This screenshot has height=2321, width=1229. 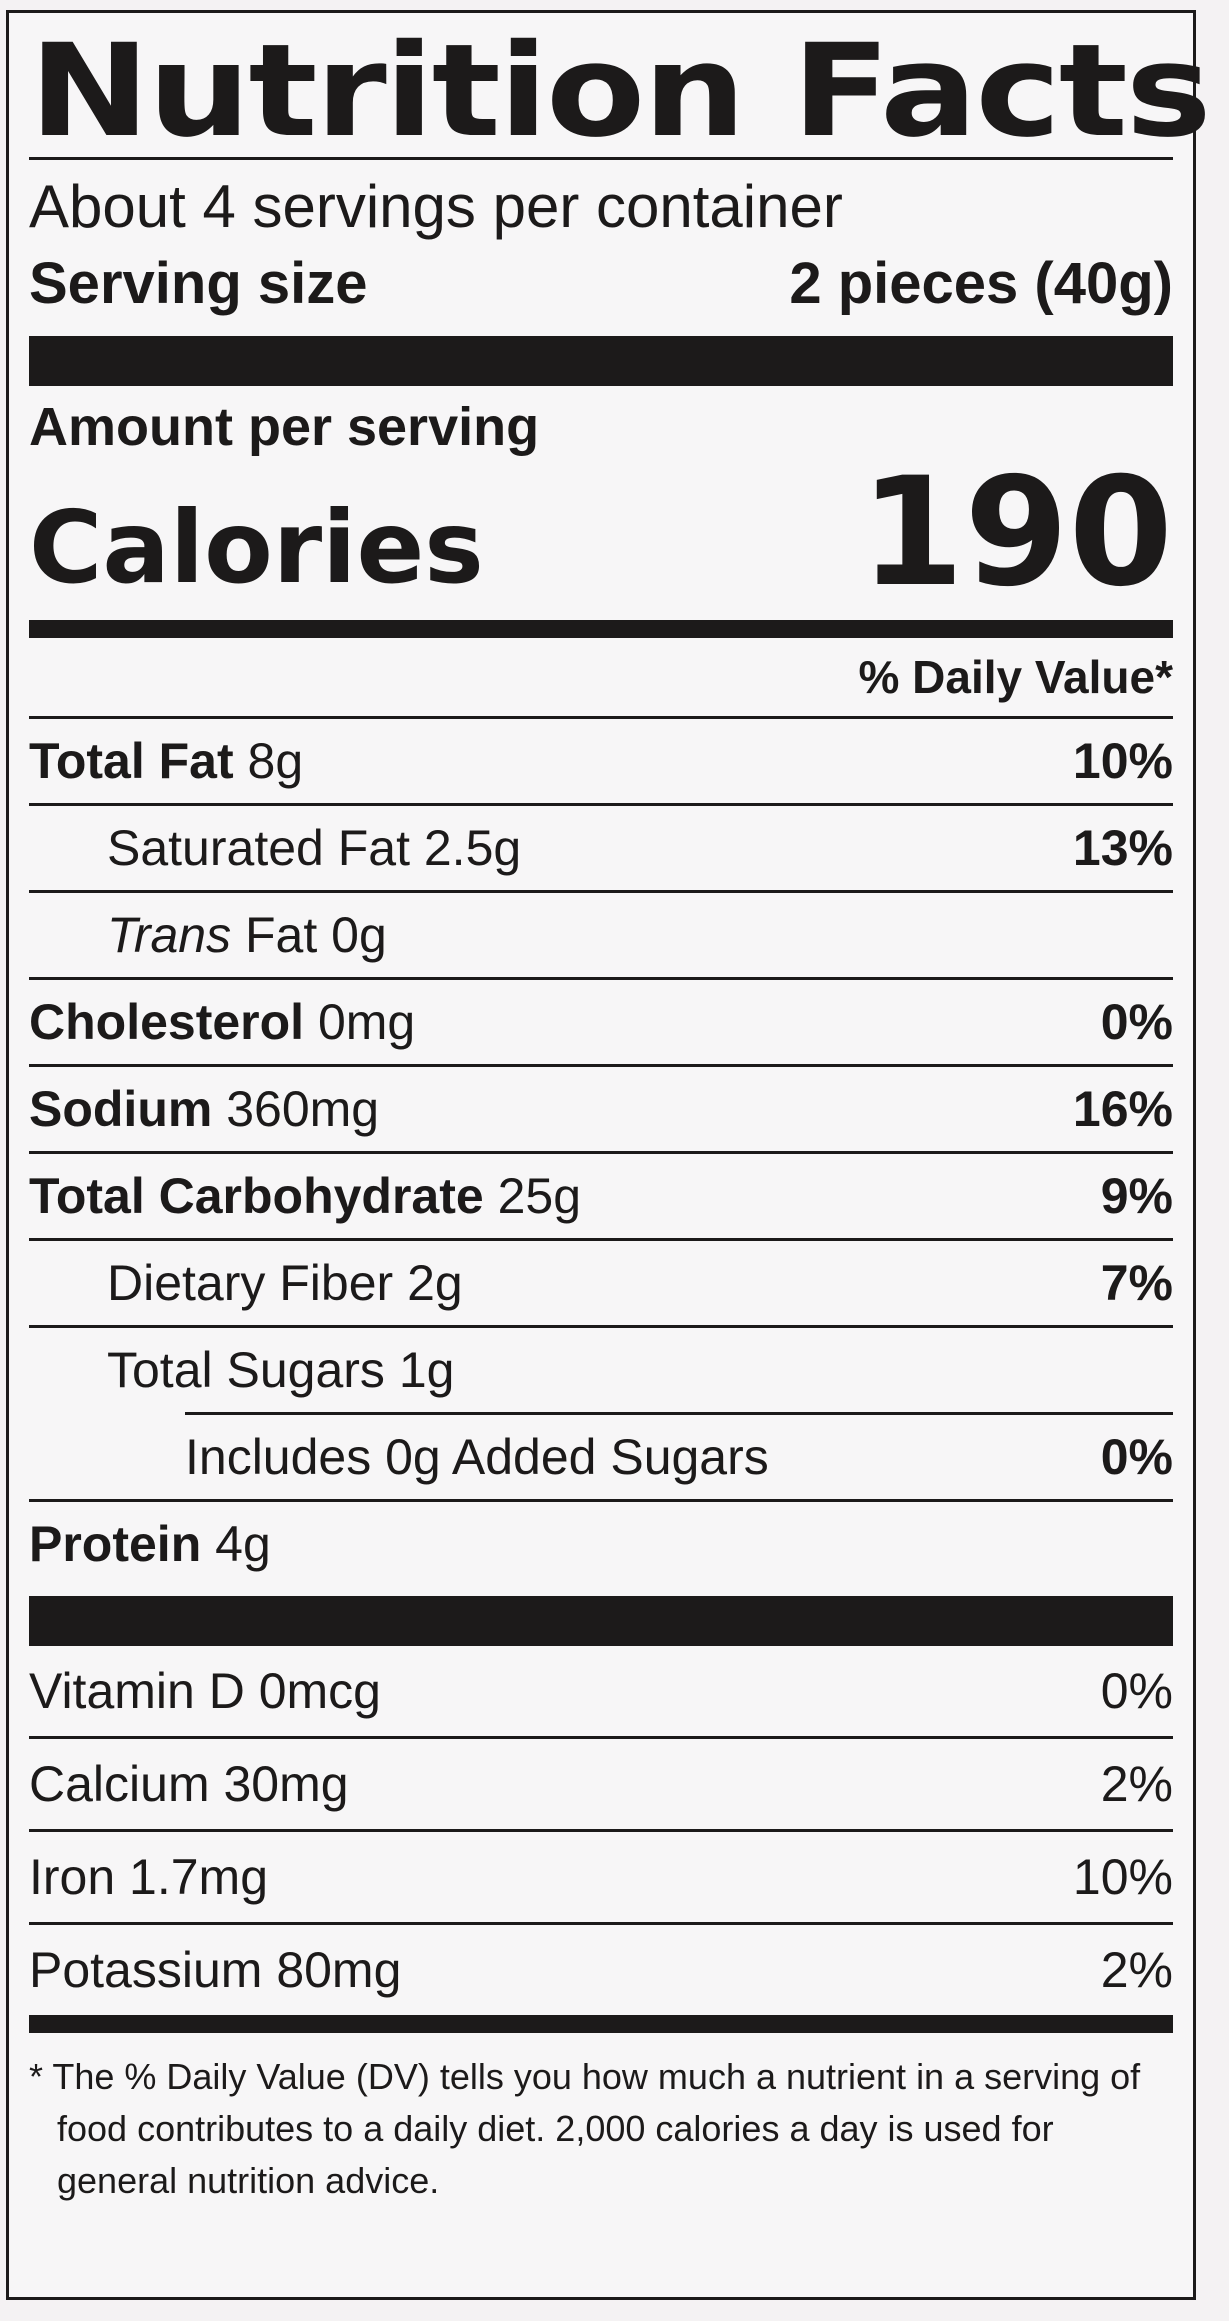 What do you see at coordinates (601, 1196) in the screenshot?
I see `nutrient-row-total-carbohydrate: Total Carbohydrate 25g 9%` at bounding box center [601, 1196].